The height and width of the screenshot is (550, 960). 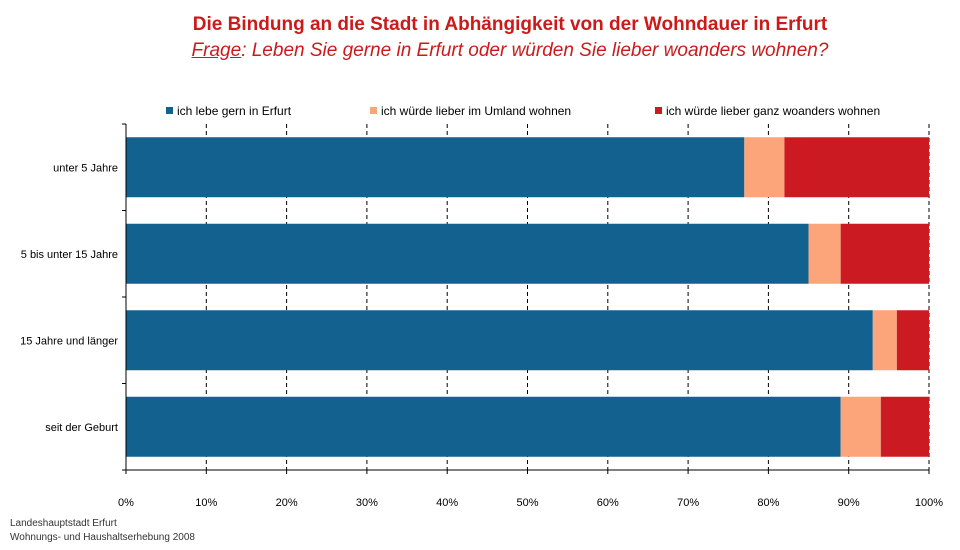 I want to click on legend-label-woanders: ich würde lieber ganz woanders wohnen, so click(x=773, y=111).